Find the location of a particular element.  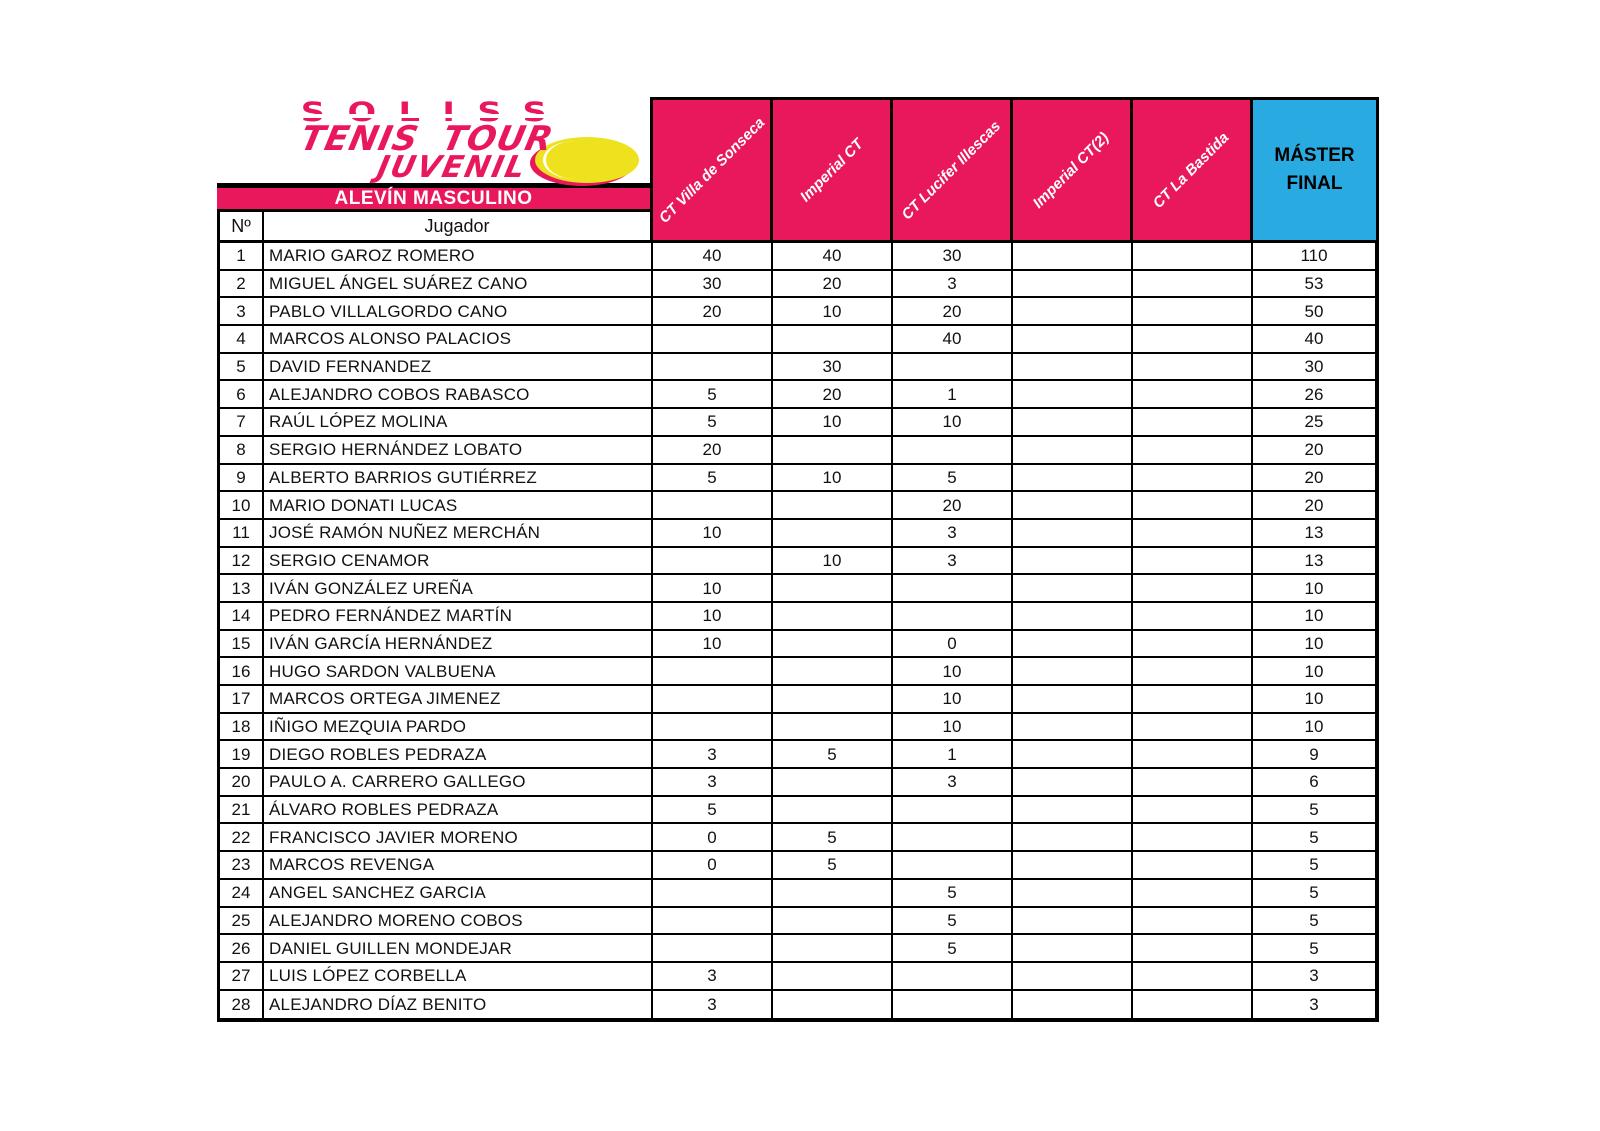

number-column-header: Nº is located at coordinates (242, 226).